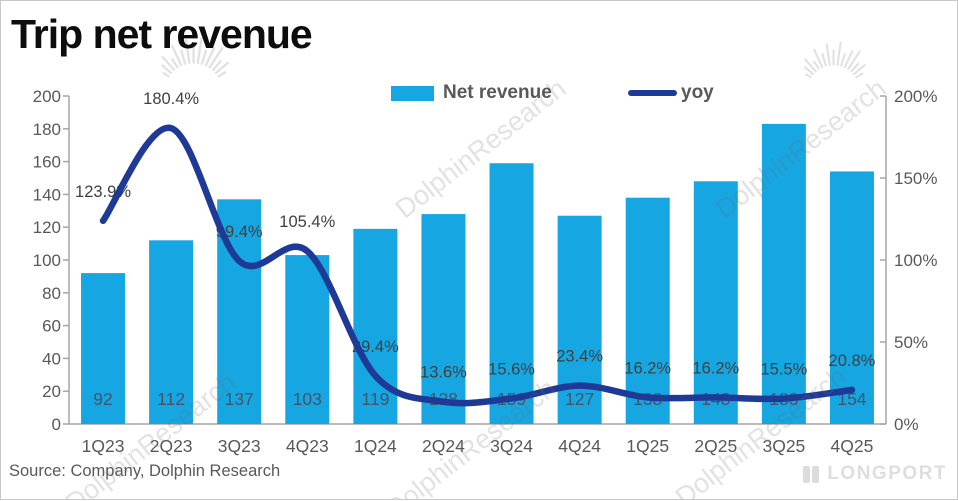  What do you see at coordinates (852, 361) in the screenshot?
I see `yoy-value-label: 20.8%` at bounding box center [852, 361].